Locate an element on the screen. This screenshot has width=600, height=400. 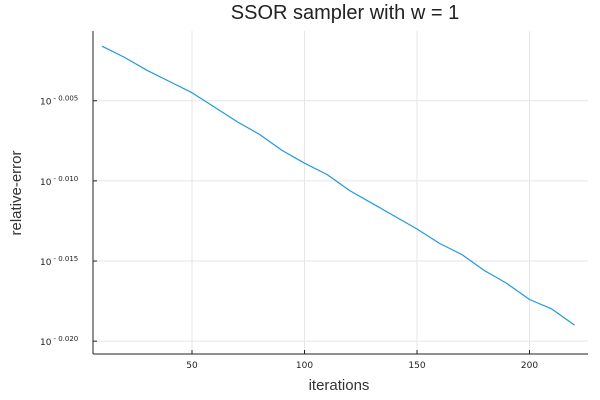
y-tick-exponent: - 0.005 is located at coordinates (65, 99).